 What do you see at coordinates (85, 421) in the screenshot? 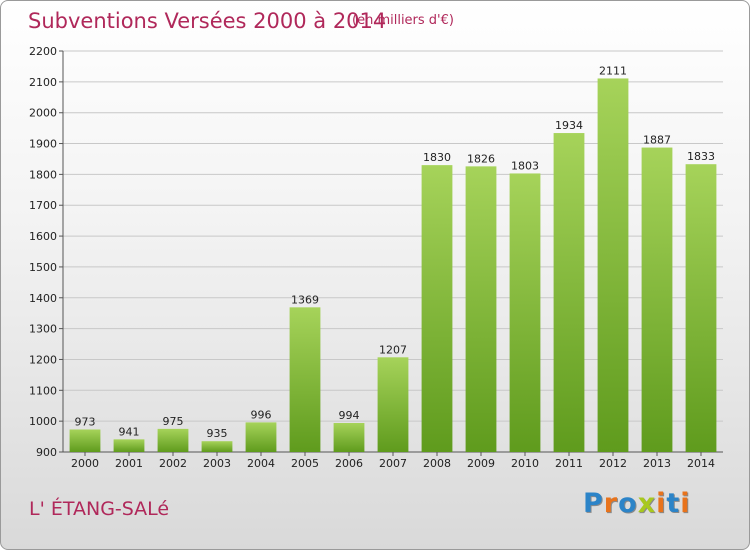
I see `data-label: 973` at bounding box center [85, 421].